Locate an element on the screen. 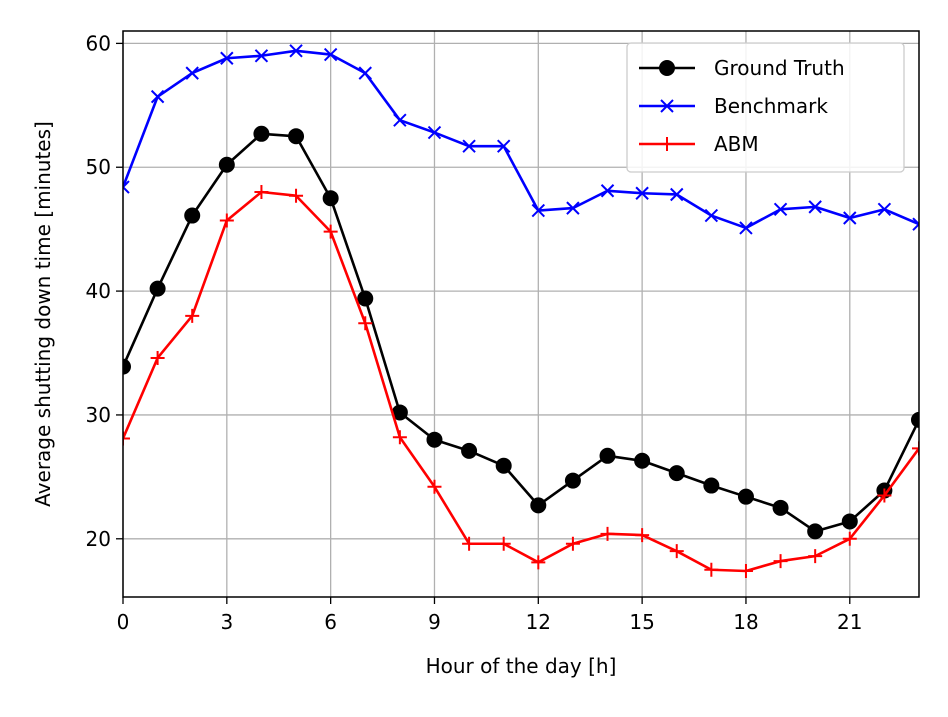  x-tick-label: 12 is located at coordinates (538, 622).